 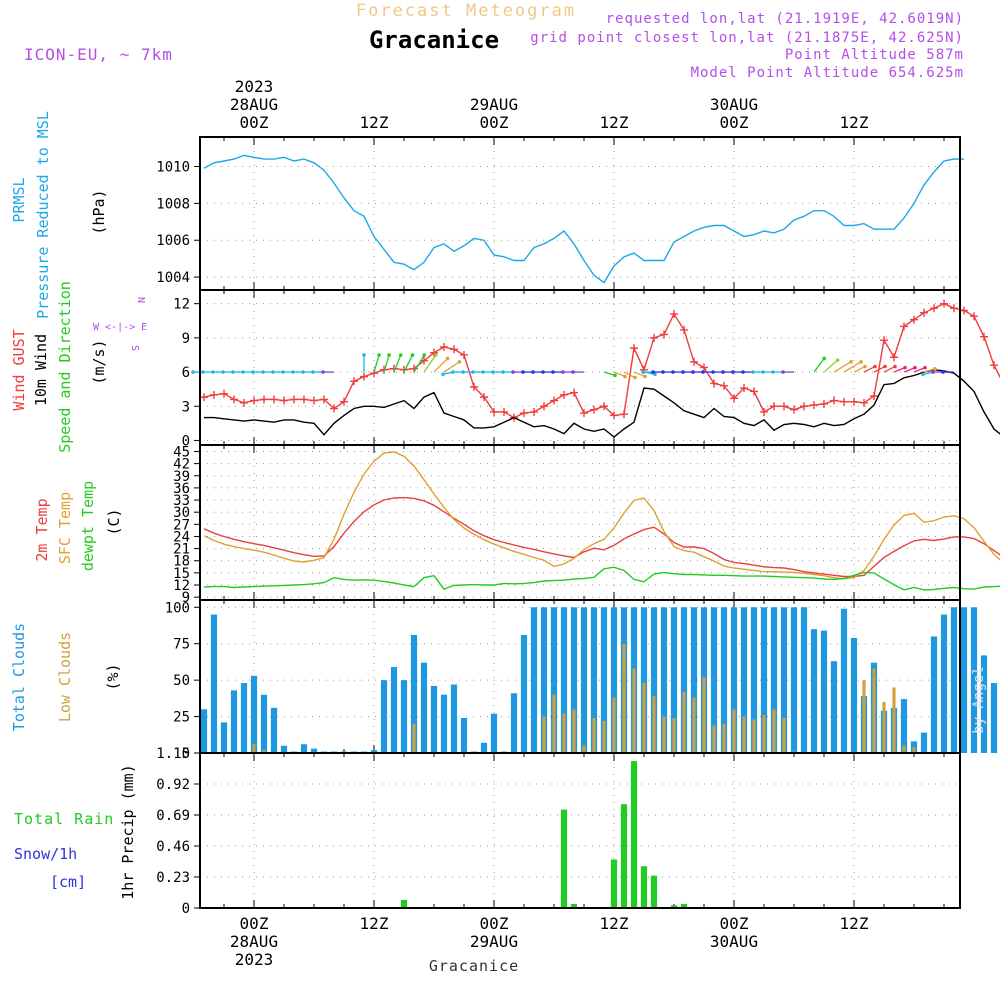 I want to click on label-total-rain: Total Rain, so click(x=64, y=819).